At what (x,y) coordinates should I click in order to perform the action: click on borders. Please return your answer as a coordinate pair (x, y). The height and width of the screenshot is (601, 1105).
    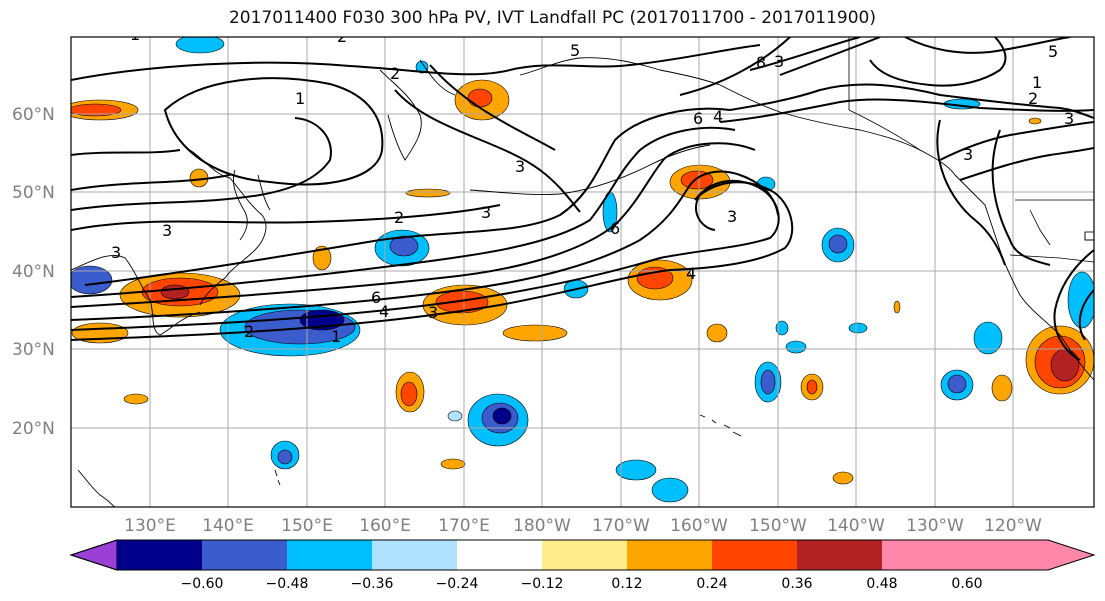
    Looking at the image, I should click on (971, 150).